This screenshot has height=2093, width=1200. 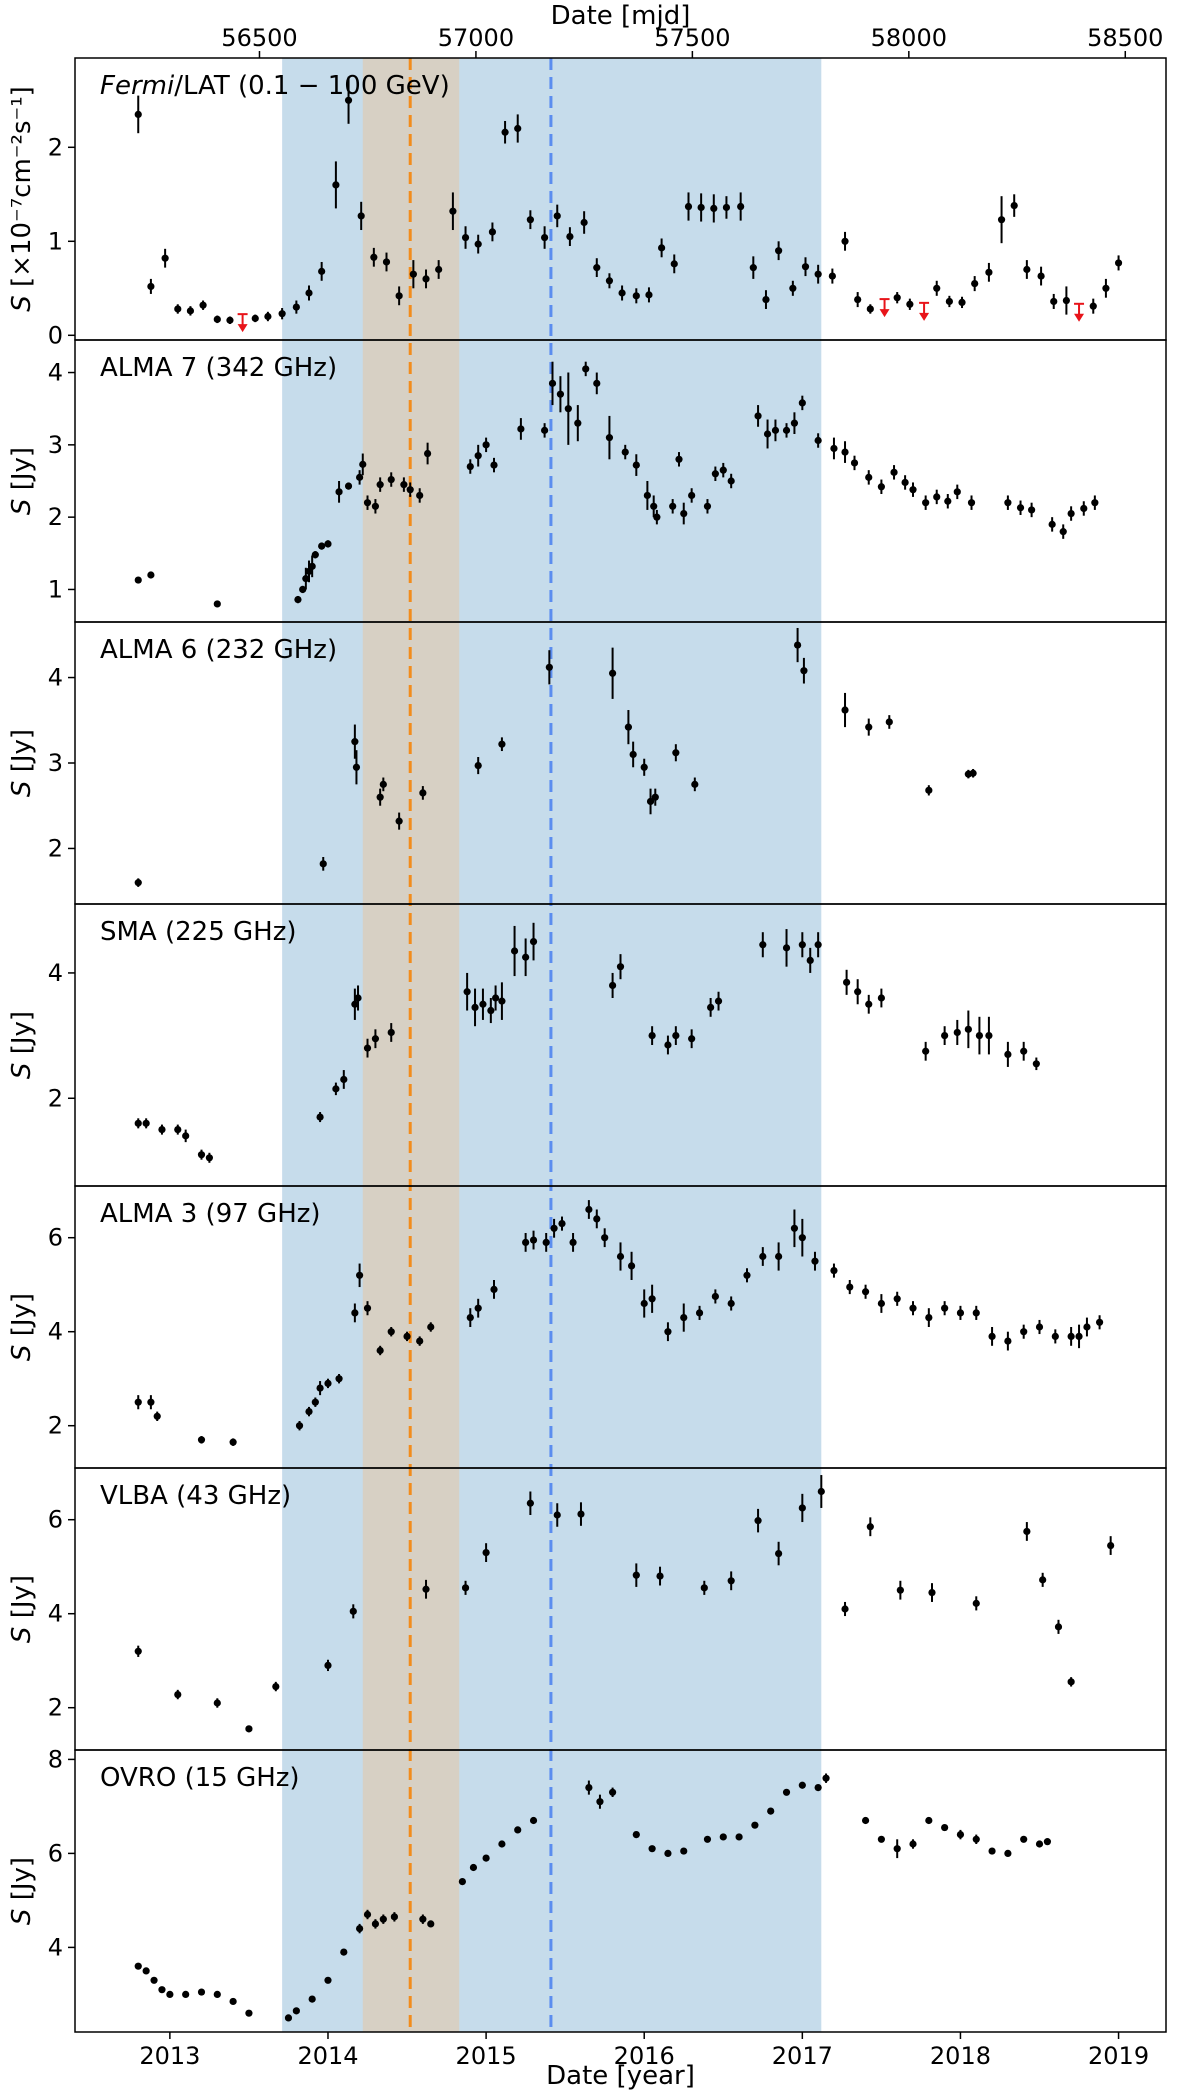 What do you see at coordinates (218, 368) in the screenshot?
I see `panel-title: ALMA 7 (342 GHz)` at bounding box center [218, 368].